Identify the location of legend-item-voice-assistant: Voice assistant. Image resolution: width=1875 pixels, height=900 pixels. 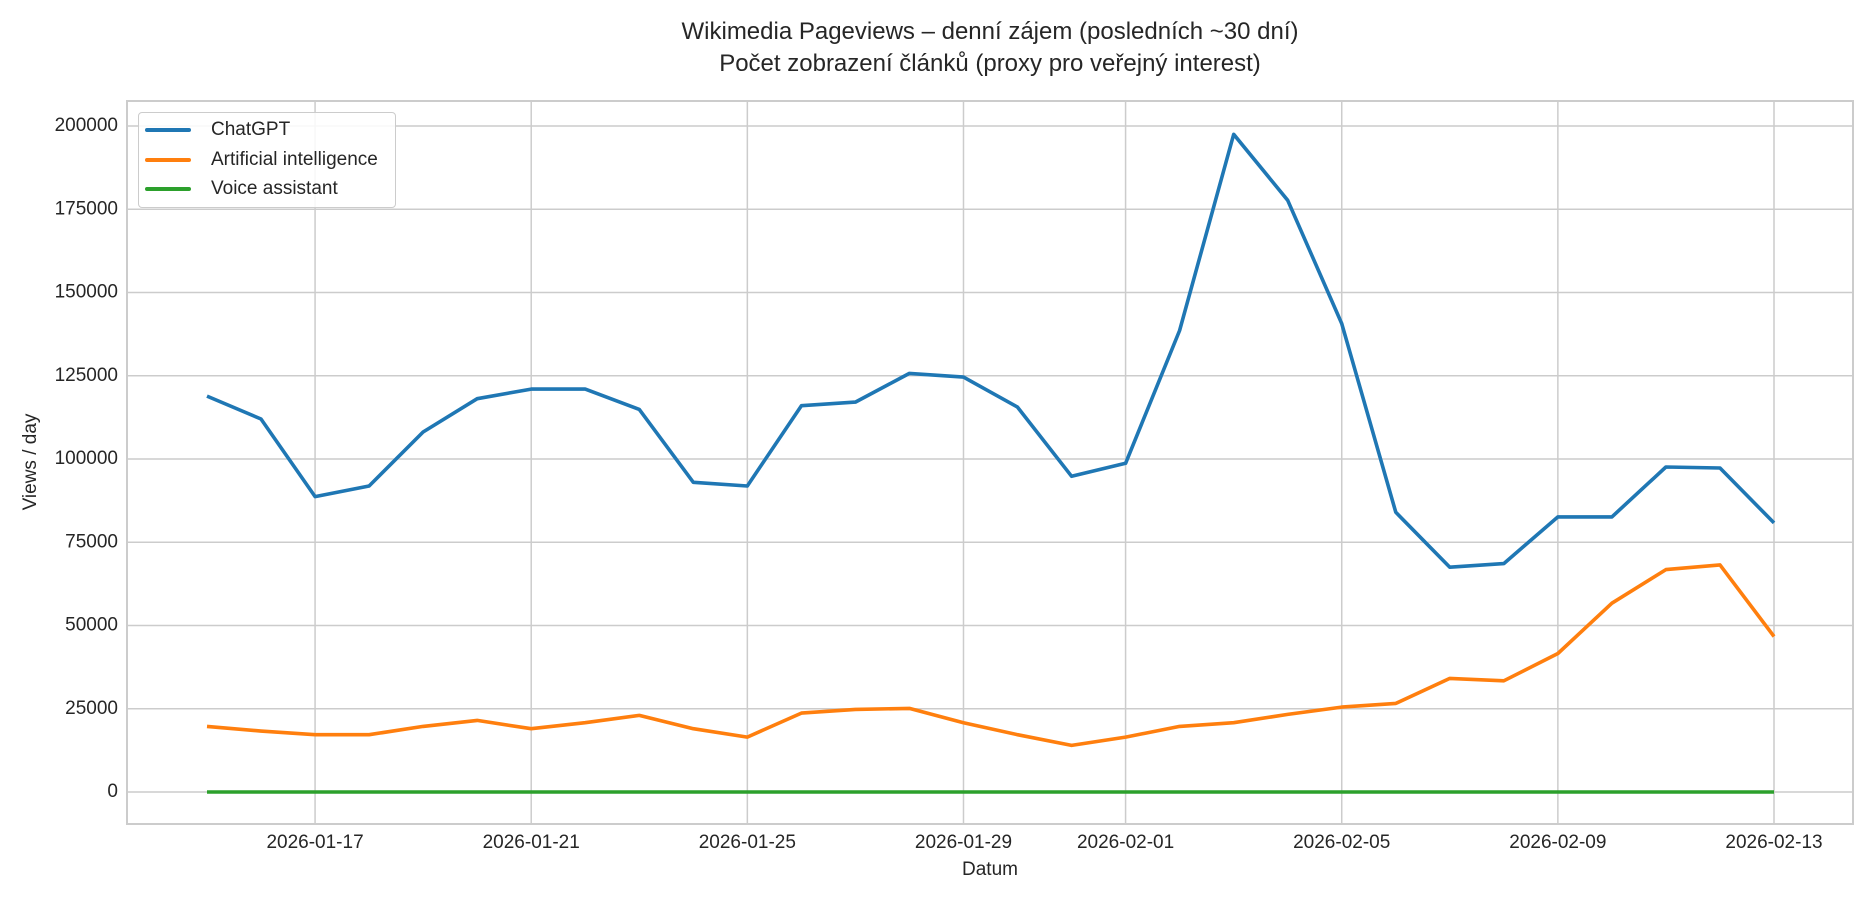
(241, 189).